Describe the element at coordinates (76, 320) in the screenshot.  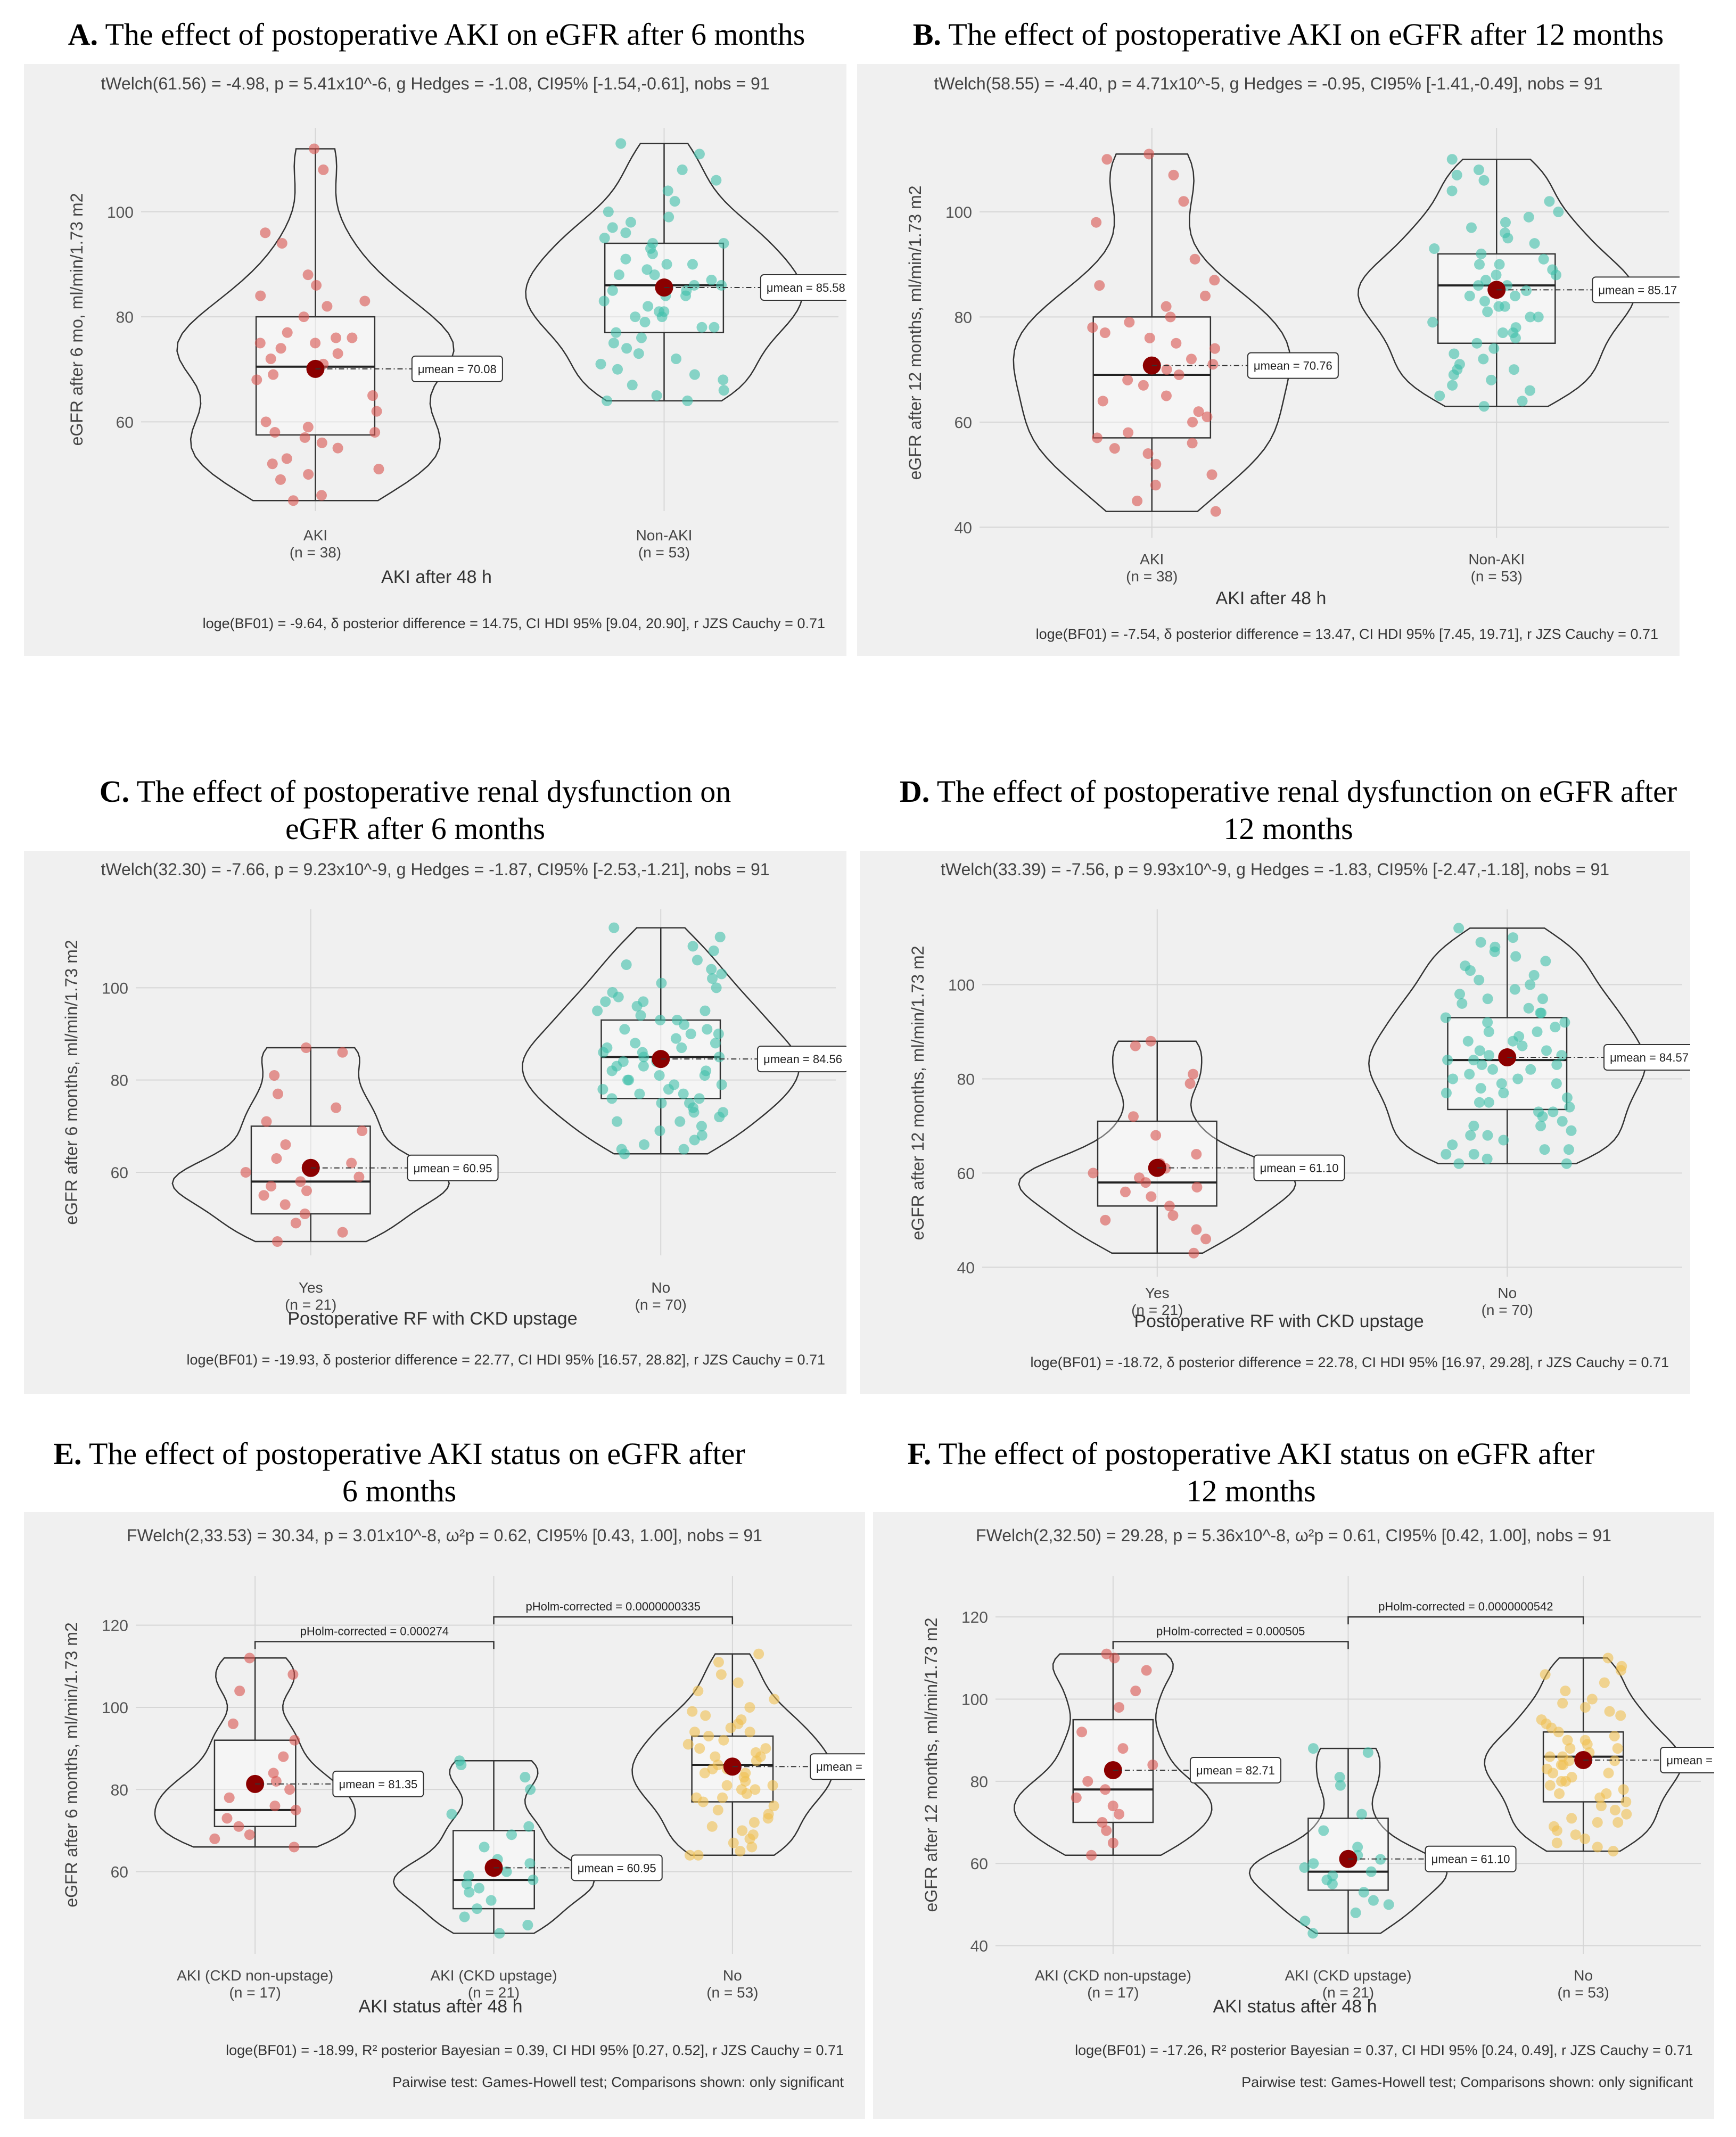
I see `y-axis-label: eGFR after 6 mo, ml/min/1.73 m2` at that location.